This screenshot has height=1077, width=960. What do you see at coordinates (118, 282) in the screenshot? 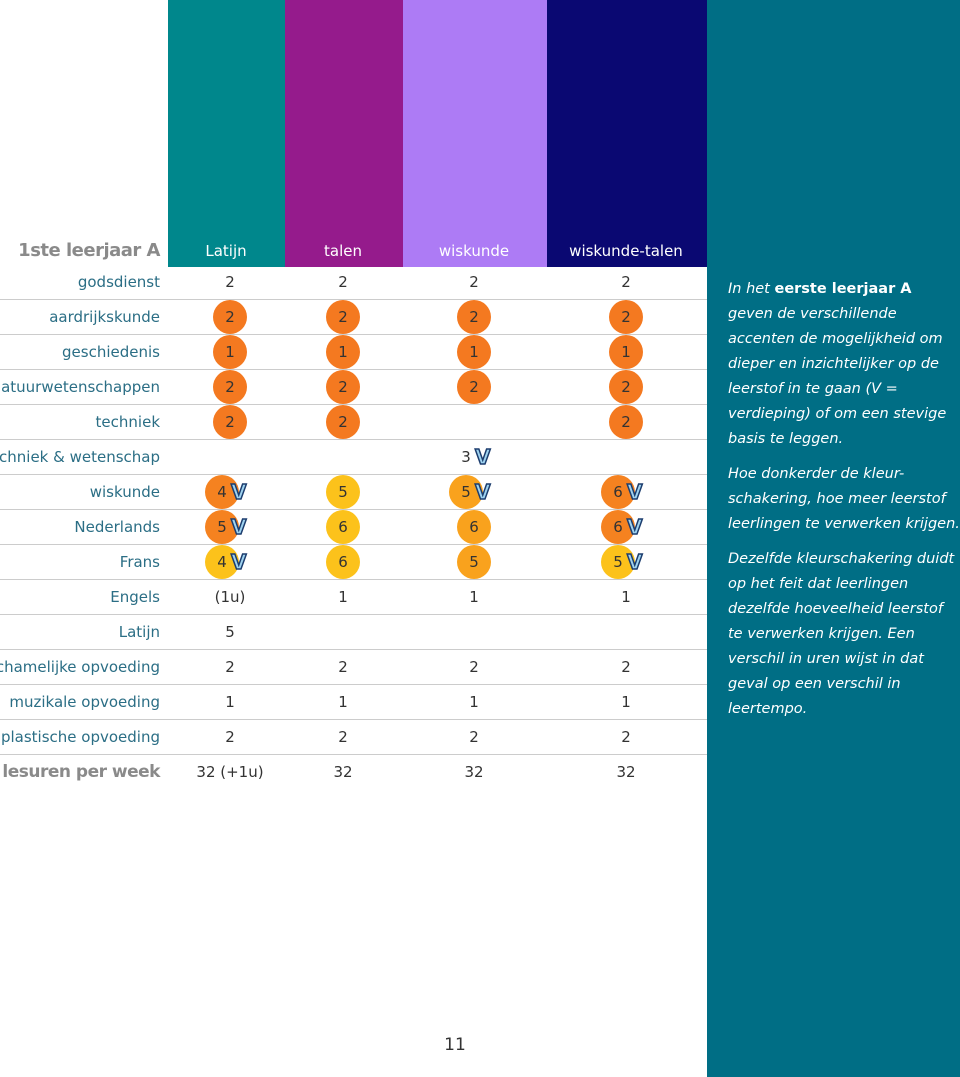
I see `row-label: godsdienst` at bounding box center [118, 282].